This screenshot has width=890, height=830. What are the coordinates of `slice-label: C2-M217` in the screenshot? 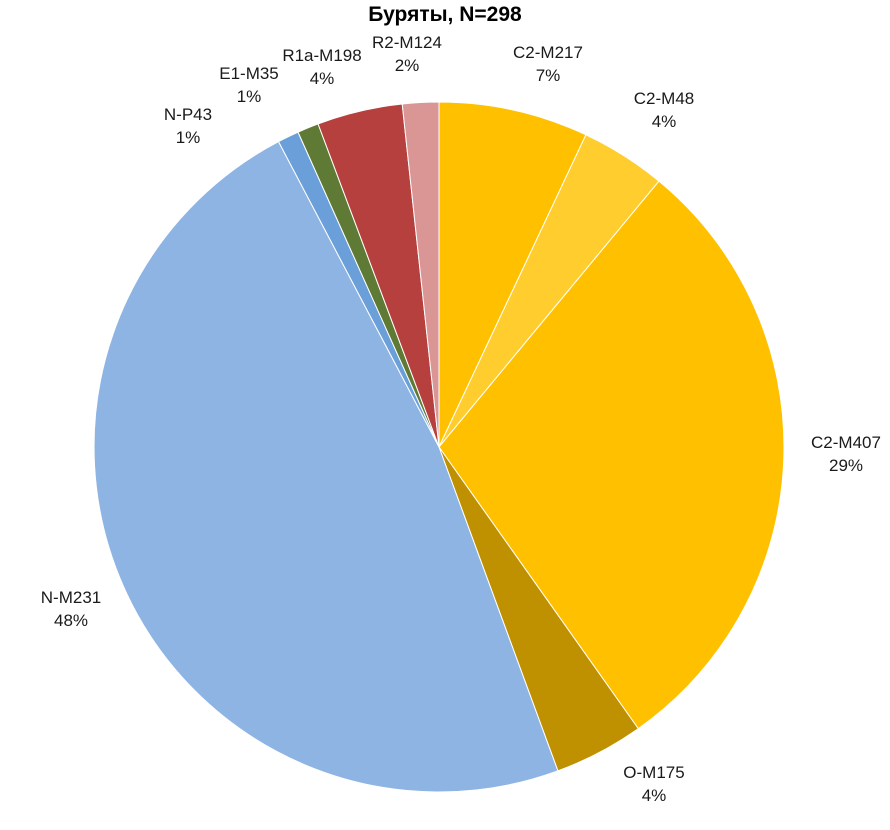 It's located at (548, 52).